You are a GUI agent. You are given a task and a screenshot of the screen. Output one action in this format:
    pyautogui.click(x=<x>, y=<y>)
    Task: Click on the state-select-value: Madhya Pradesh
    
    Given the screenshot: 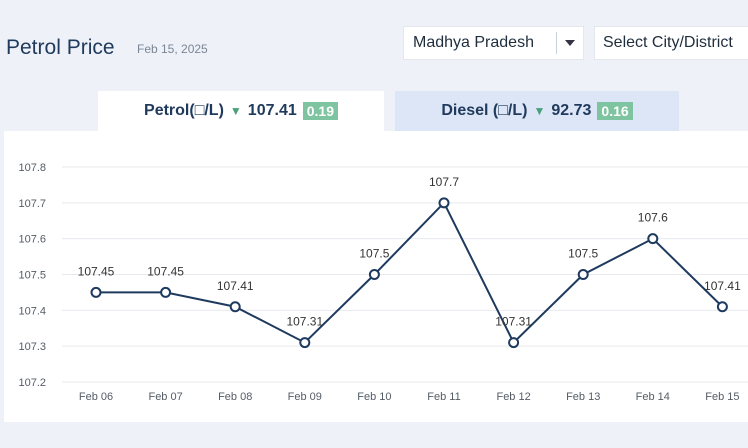 What is the action you would take?
    pyautogui.click(x=473, y=42)
    